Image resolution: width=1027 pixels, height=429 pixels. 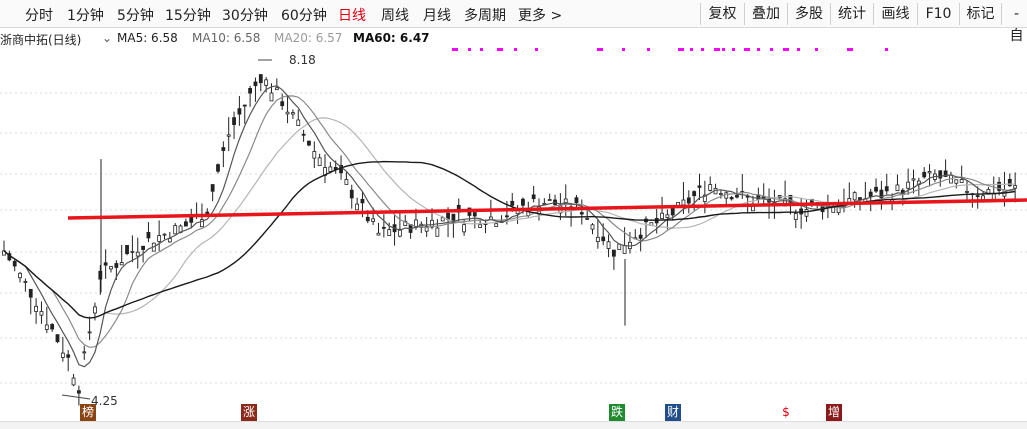 I want to click on period-tab-0: 分时, so click(x=39, y=16).